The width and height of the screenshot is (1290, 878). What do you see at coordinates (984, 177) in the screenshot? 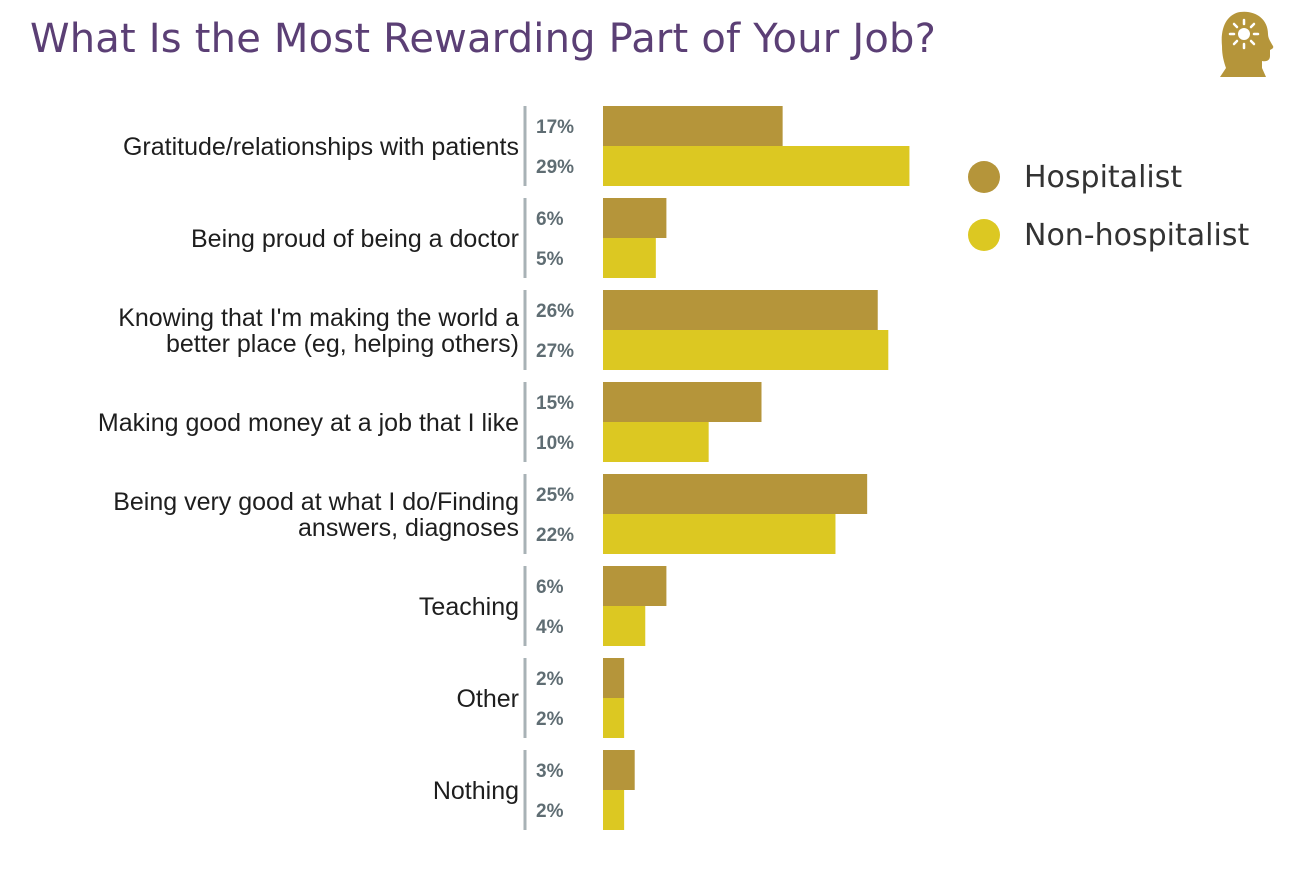
I see `legend-swatch-hospitalist` at bounding box center [984, 177].